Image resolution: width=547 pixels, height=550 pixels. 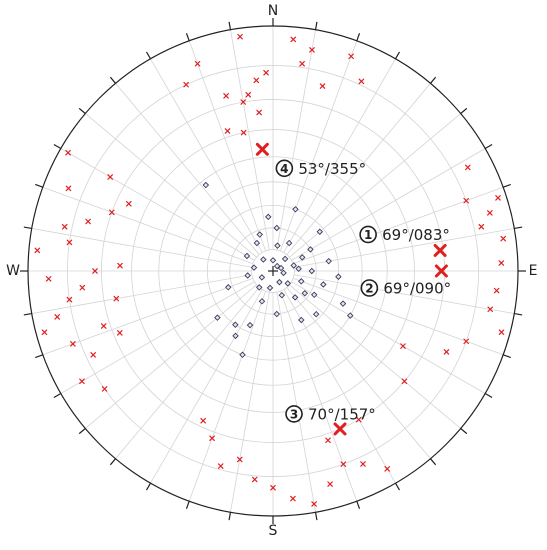 I want to click on plane-label: 69°/083°, so click(x=416, y=235).